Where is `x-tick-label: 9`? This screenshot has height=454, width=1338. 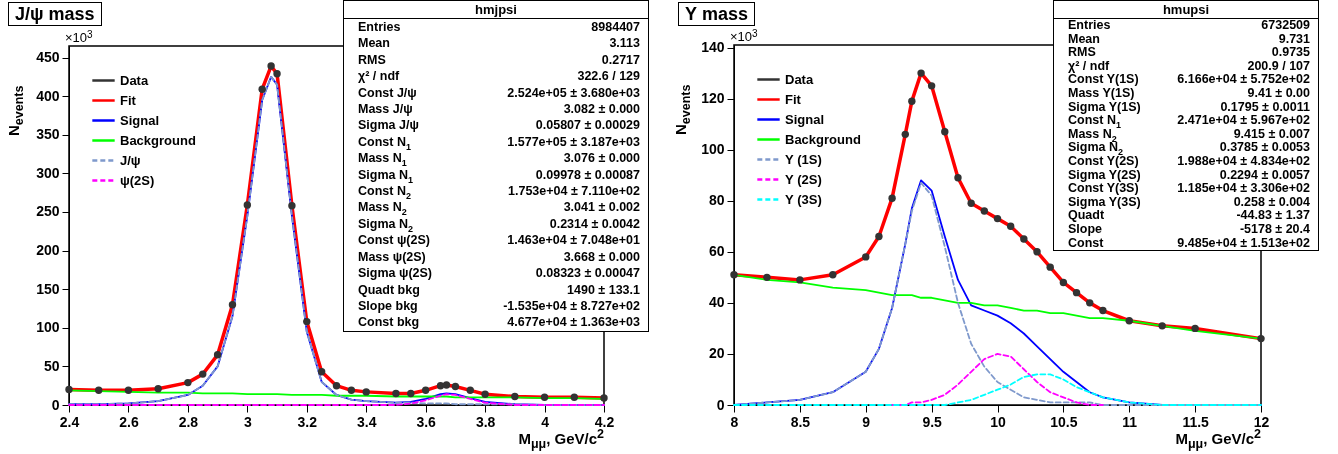
x-tick-label: 9 is located at coordinates (866, 421).